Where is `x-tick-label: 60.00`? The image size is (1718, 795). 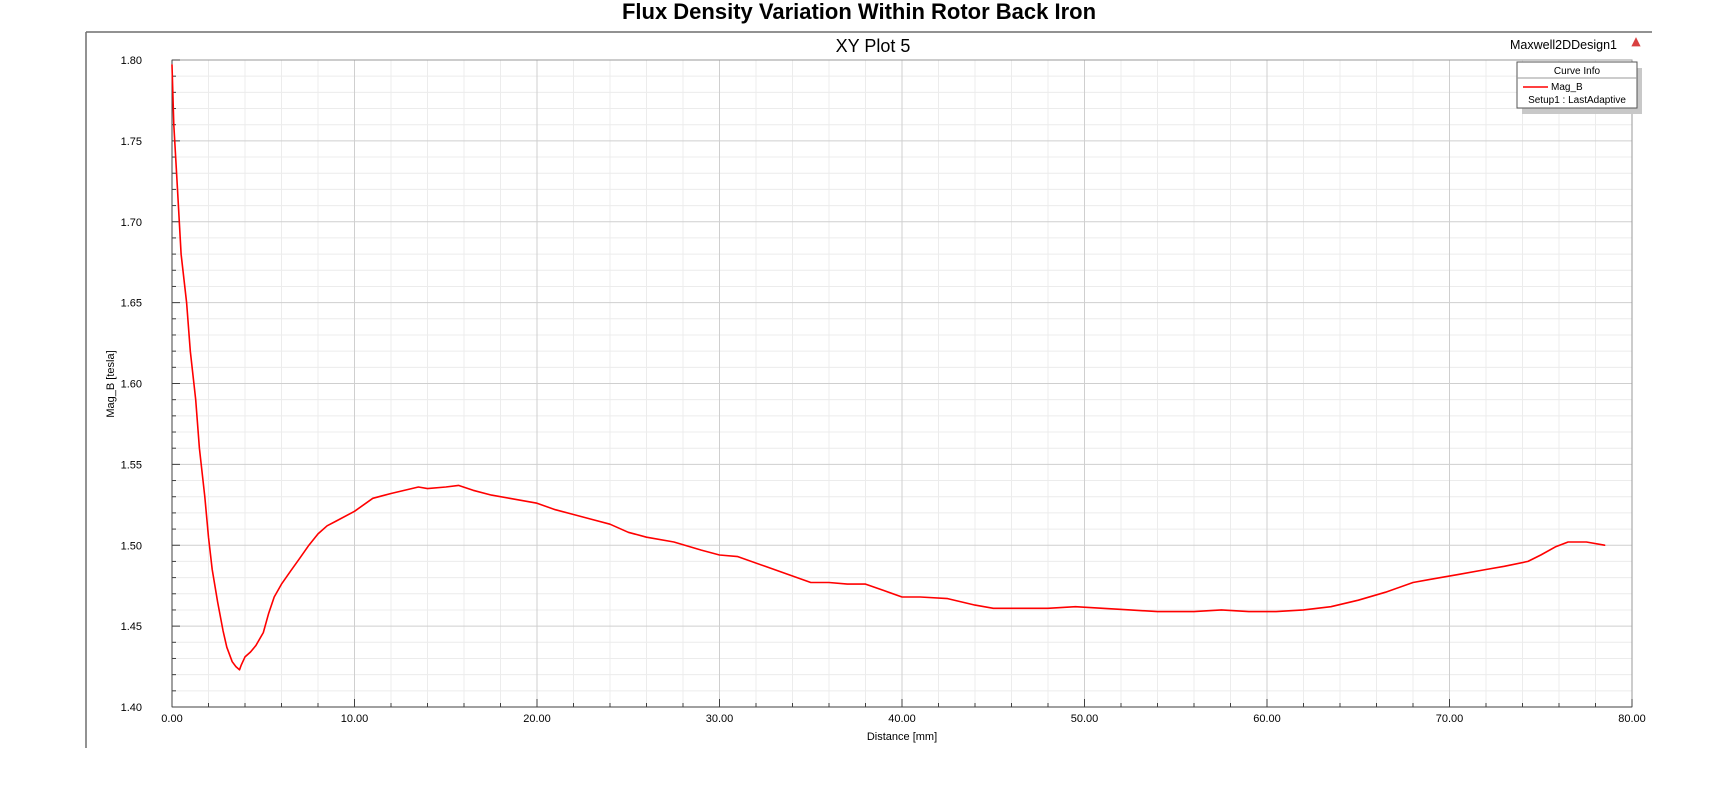 x-tick-label: 60.00 is located at coordinates (1267, 719).